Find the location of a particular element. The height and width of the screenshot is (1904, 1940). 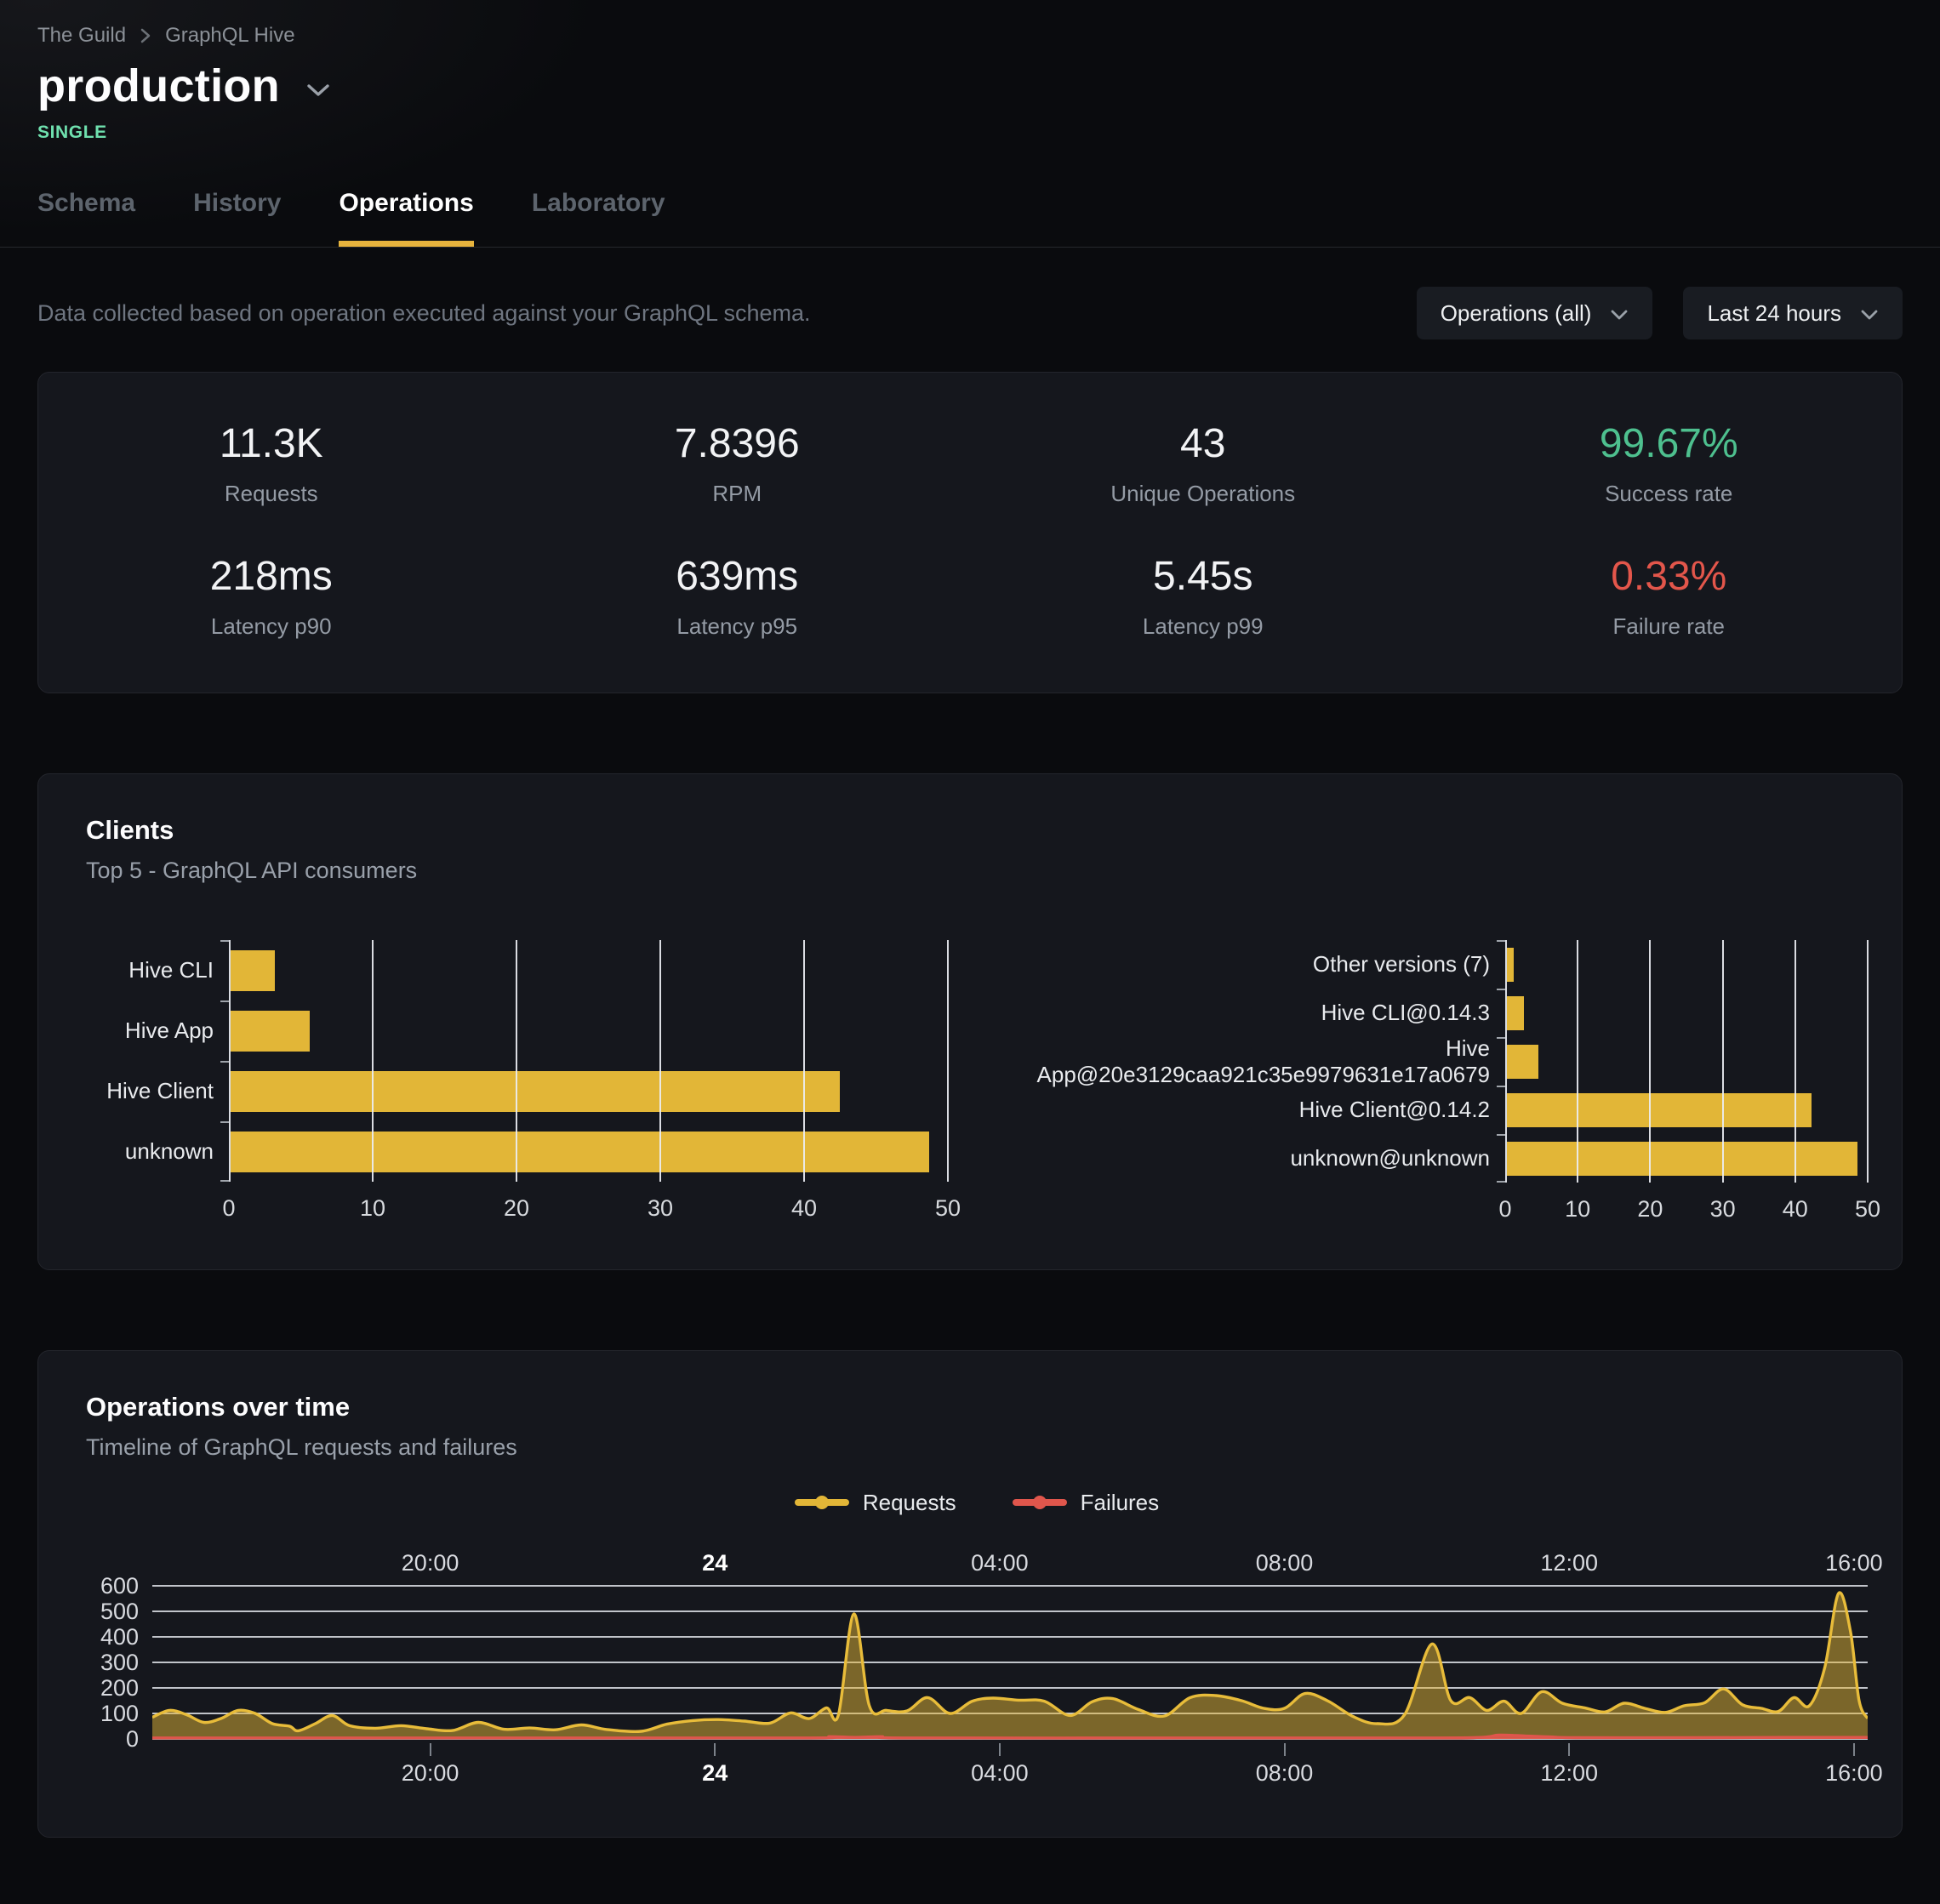

stat-latency-p90: 218ms Latency p90 is located at coordinates (271, 596).